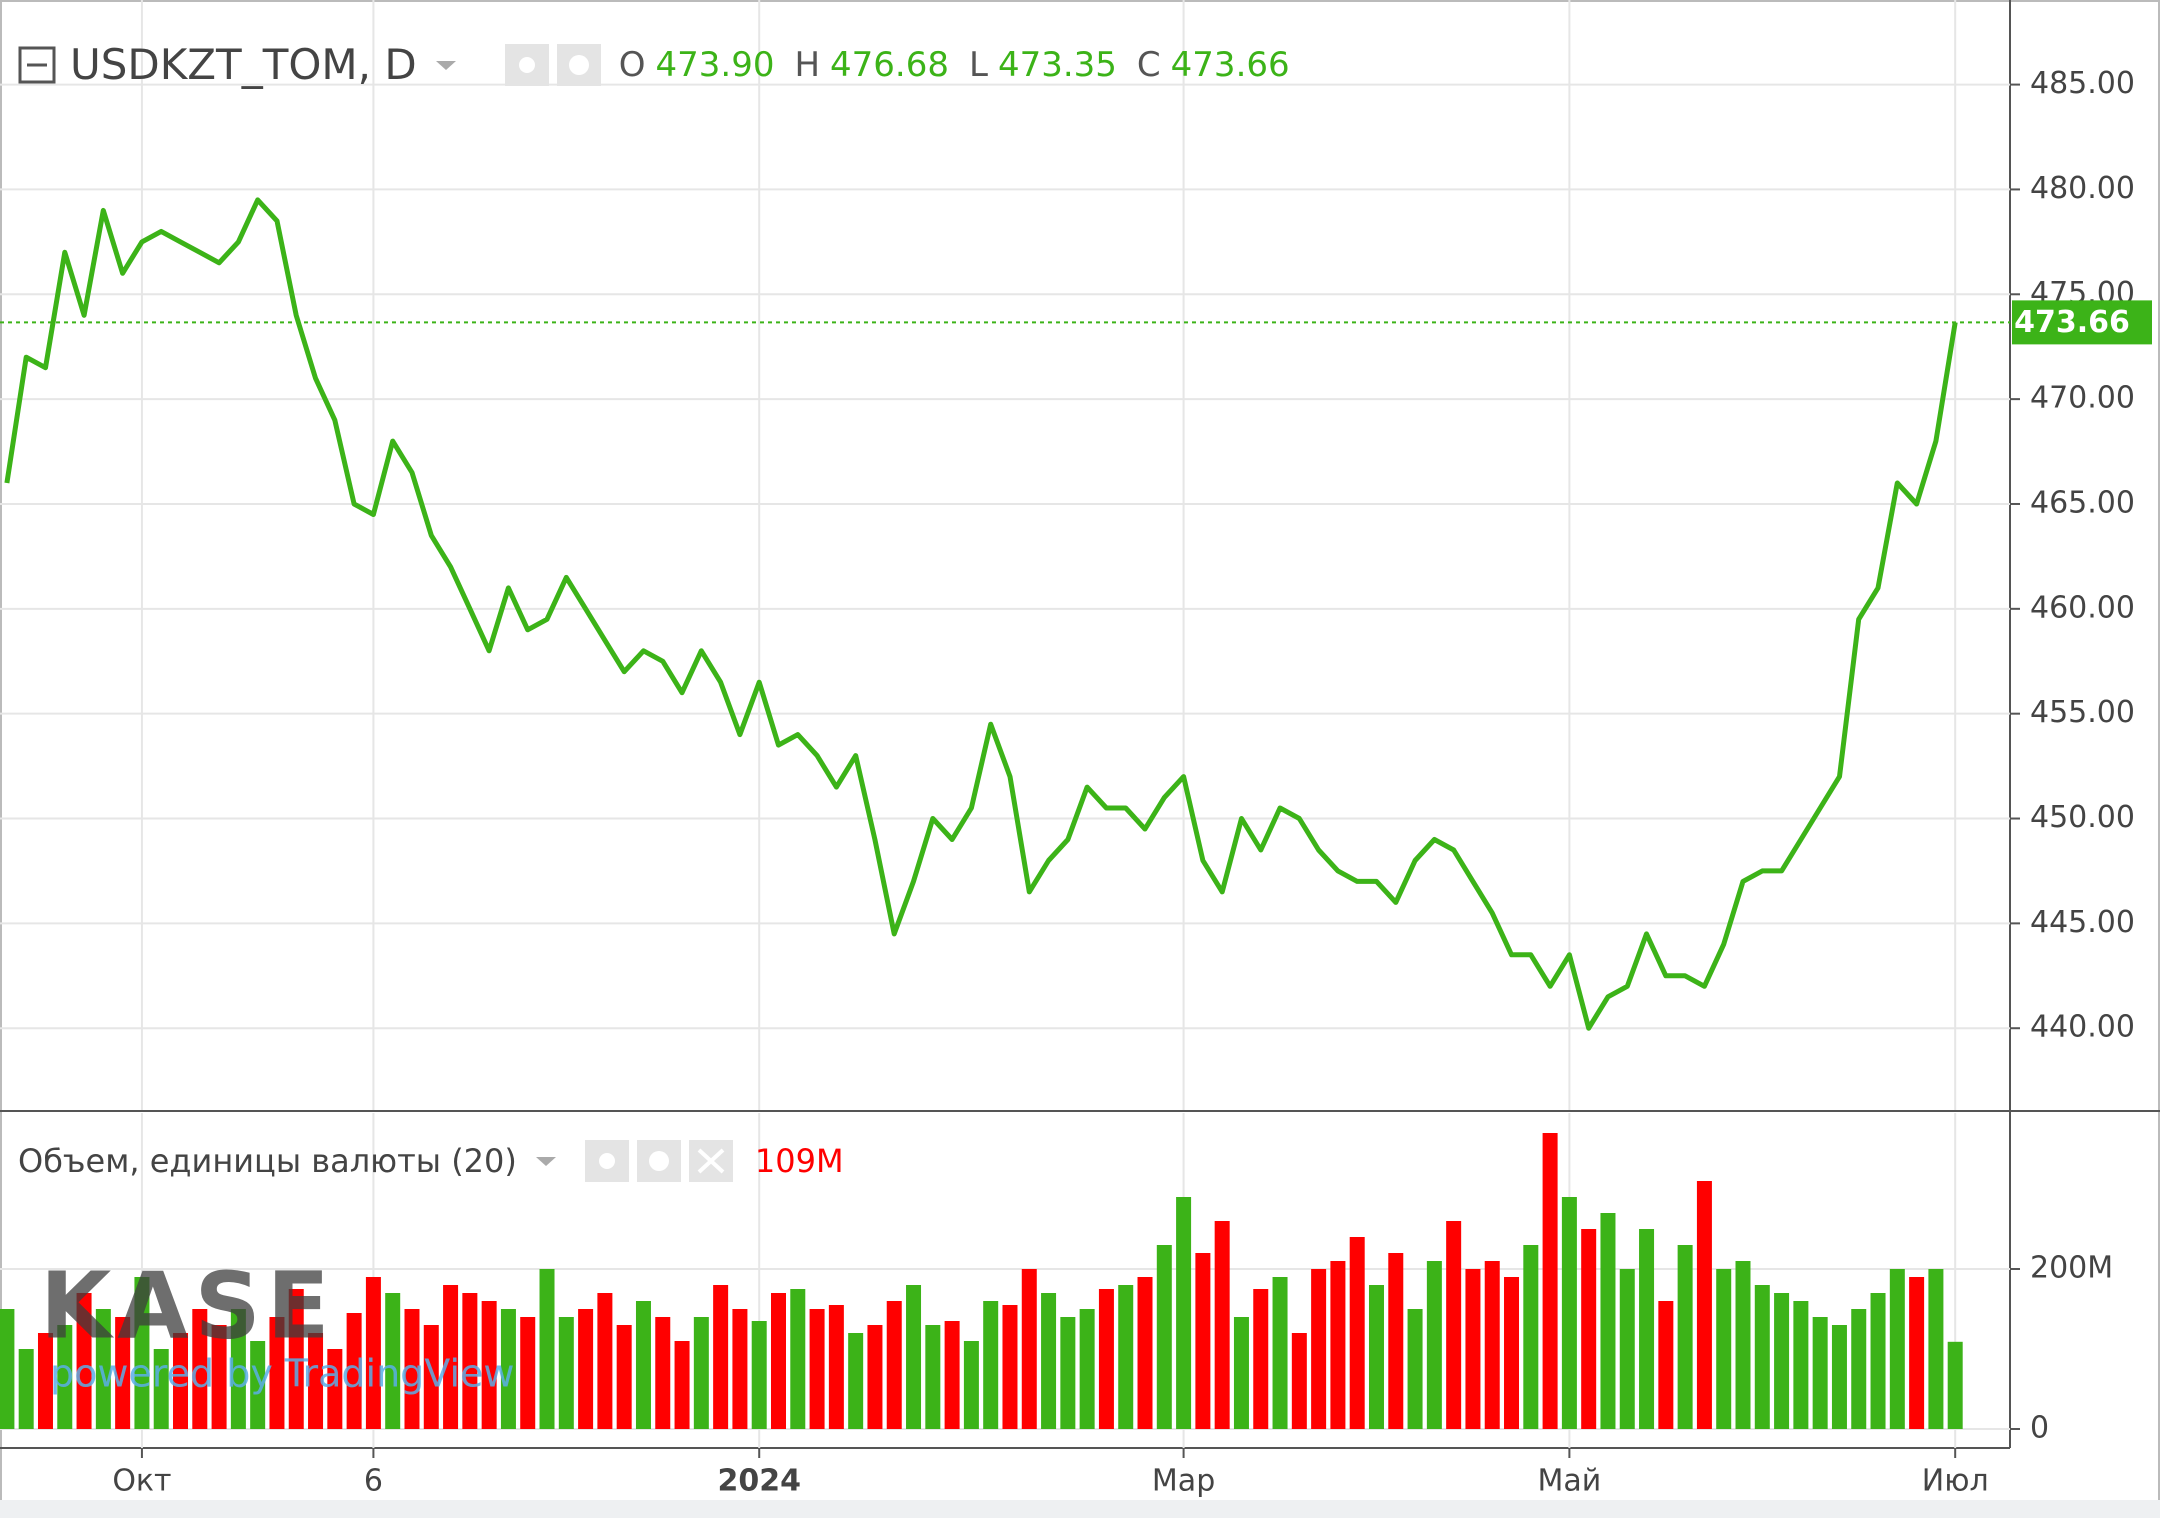 The image size is (2160, 1518). I want to click on ohlc-key: O, so click(632, 64).